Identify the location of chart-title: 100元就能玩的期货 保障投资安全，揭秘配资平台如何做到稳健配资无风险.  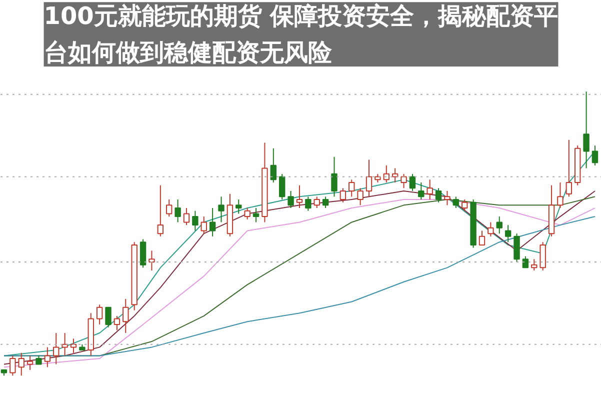
(301, 34).